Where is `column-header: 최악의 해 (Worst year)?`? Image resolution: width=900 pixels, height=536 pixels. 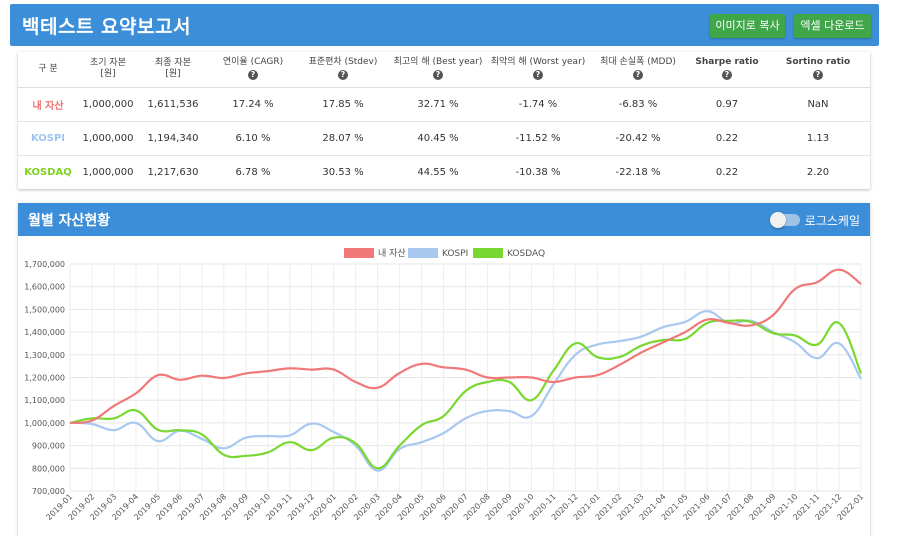
column-header: 최악의 해 (Worst year)? is located at coordinates (538, 70).